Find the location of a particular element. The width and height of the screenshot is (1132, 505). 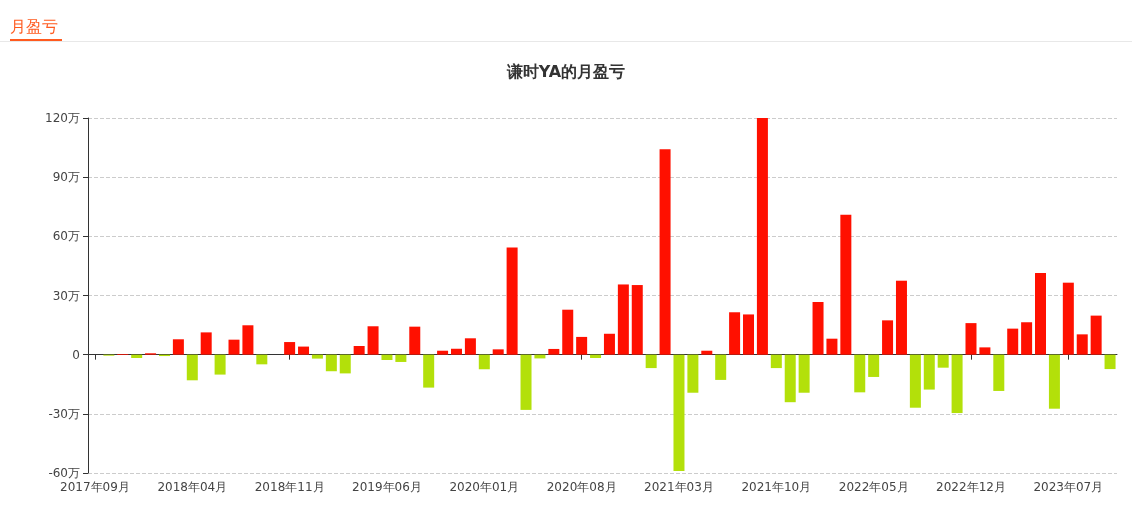

x-tick-label: 2023年07月 is located at coordinates (1068, 487).